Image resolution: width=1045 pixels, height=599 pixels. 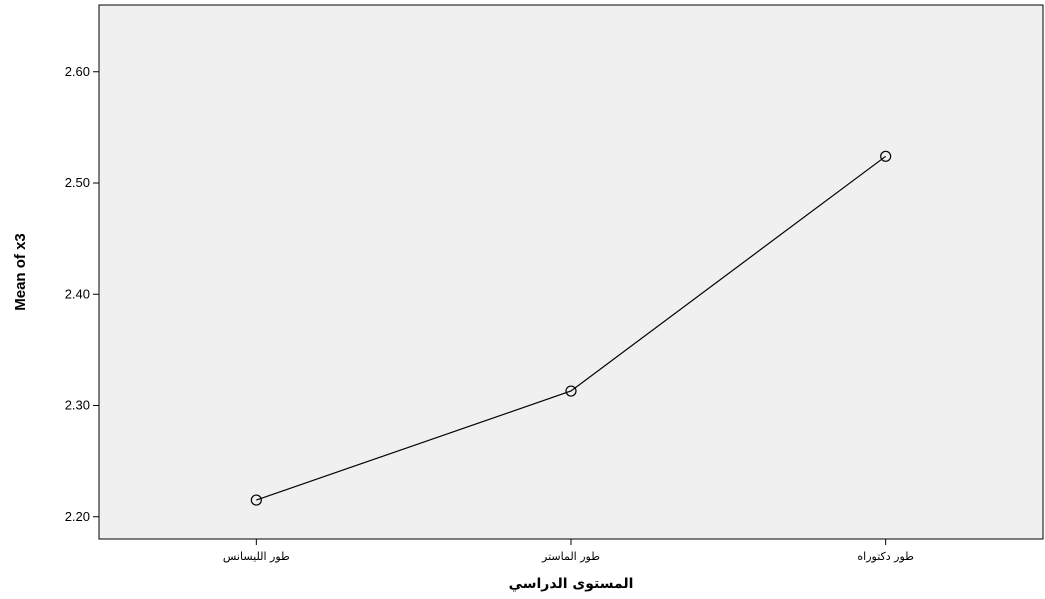 What do you see at coordinates (77, 293) in the screenshot?
I see `y-tick-label: 2.40` at bounding box center [77, 293].